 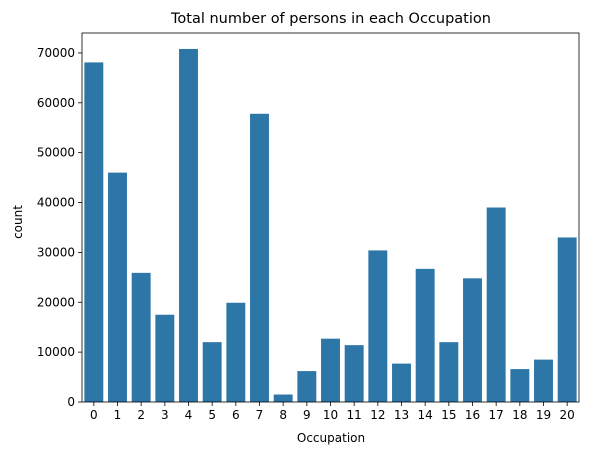 What do you see at coordinates (56, 302) in the screenshot?
I see `y-tick-label: 20000` at bounding box center [56, 302].